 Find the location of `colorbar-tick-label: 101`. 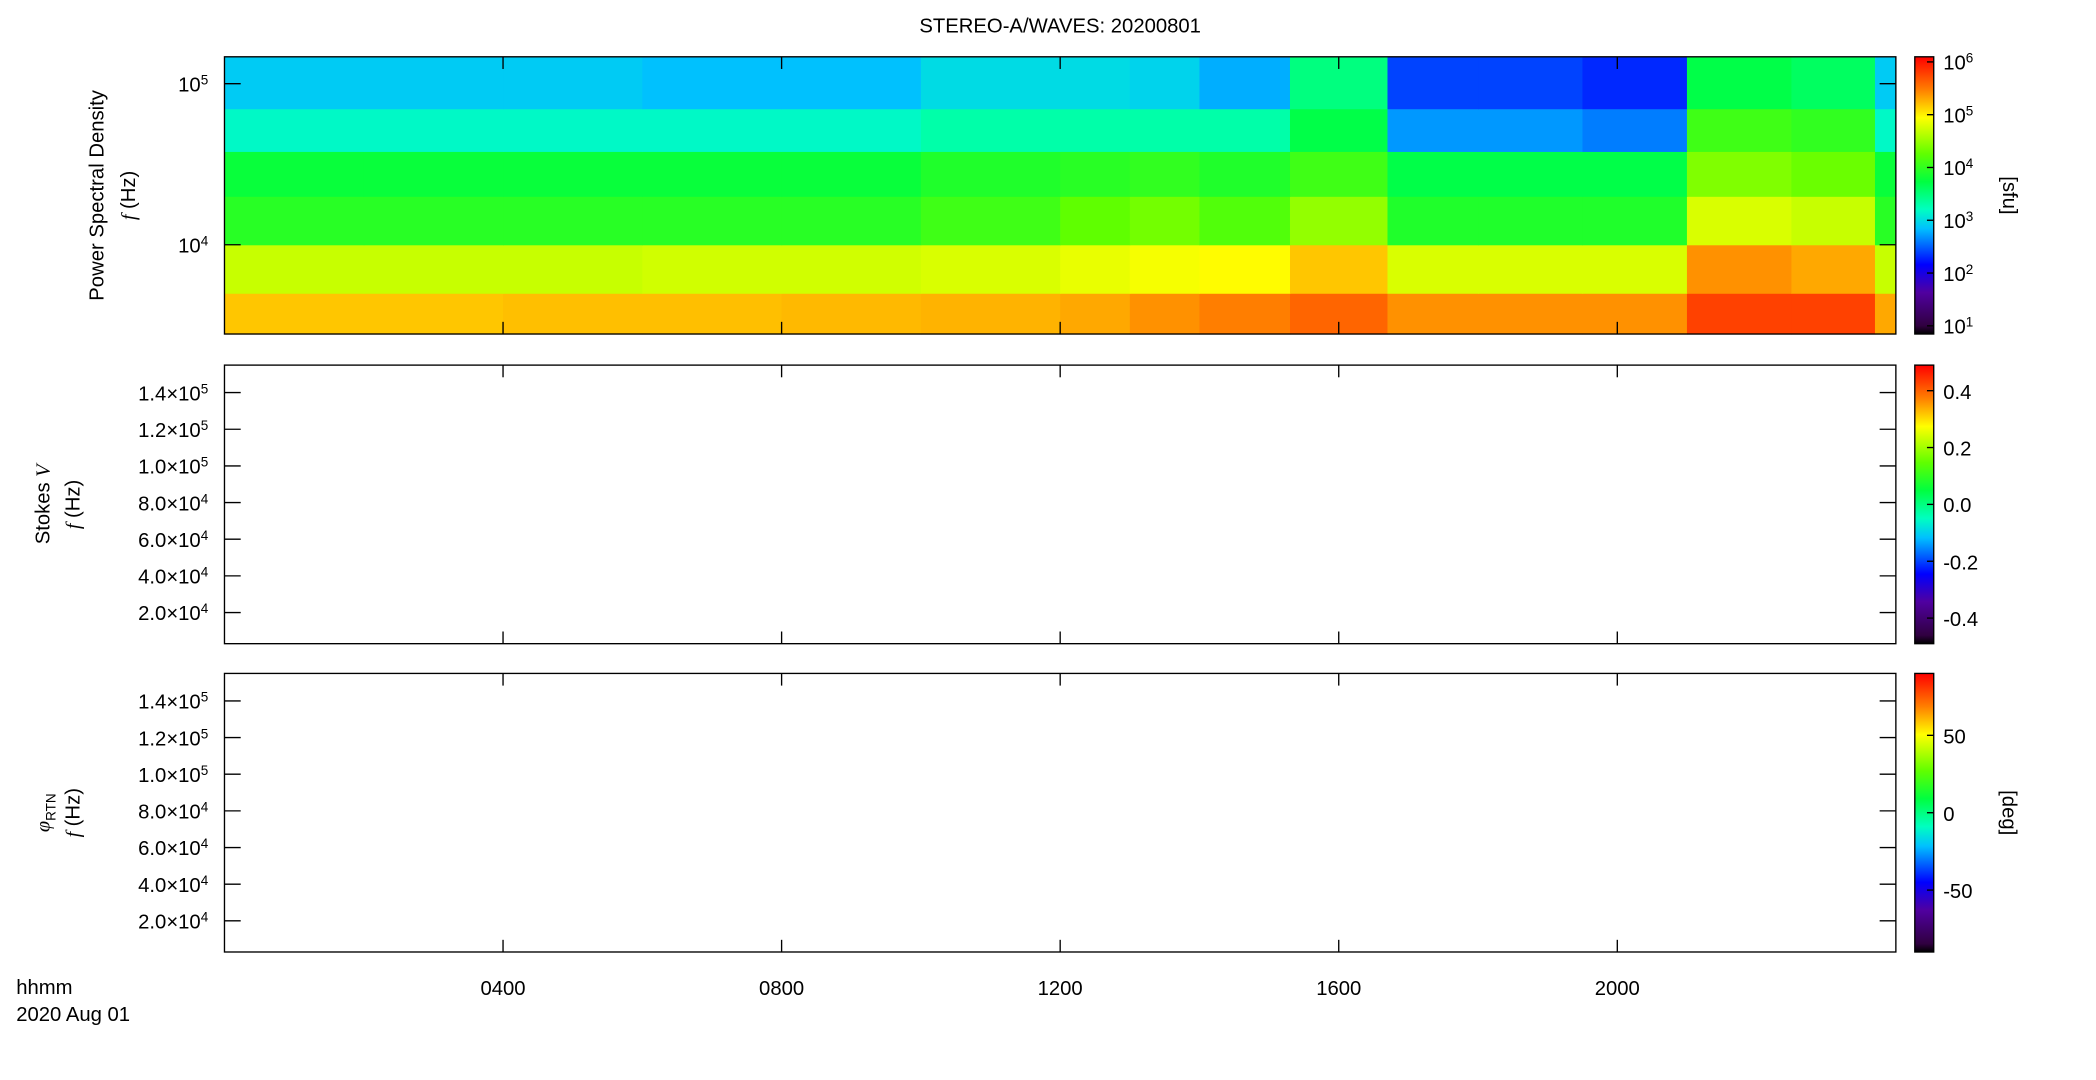

colorbar-tick-label: 101 is located at coordinates (1958, 327).